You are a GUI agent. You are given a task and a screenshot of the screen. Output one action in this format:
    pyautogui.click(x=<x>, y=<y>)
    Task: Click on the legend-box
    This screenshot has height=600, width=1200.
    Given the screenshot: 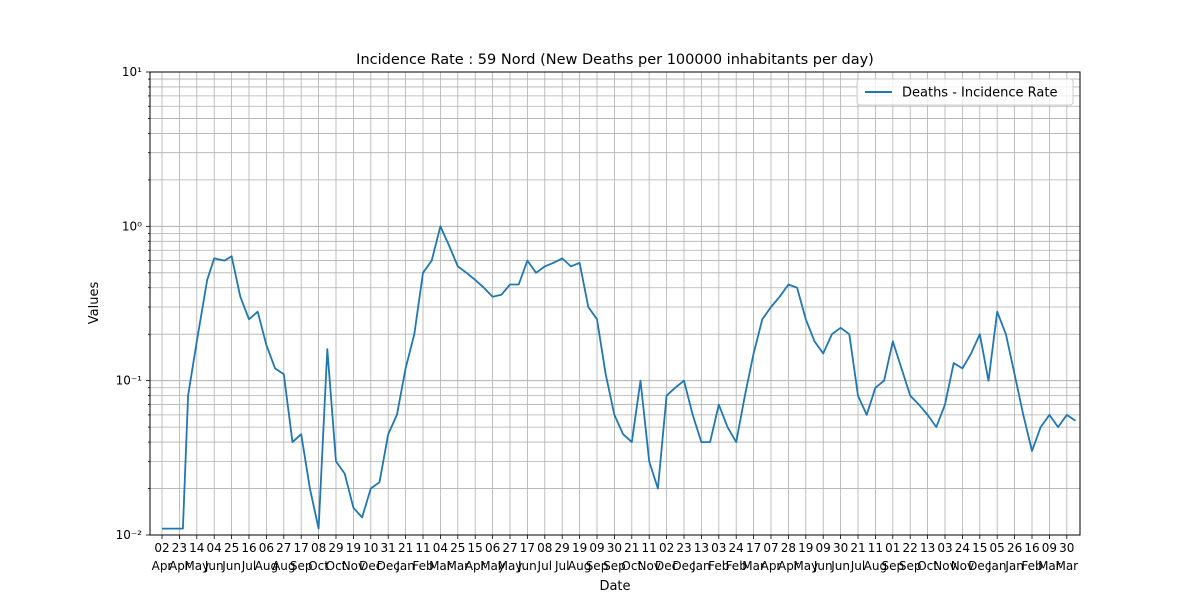 What is the action you would take?
    pyautogui.click(x=965, y=92)
    